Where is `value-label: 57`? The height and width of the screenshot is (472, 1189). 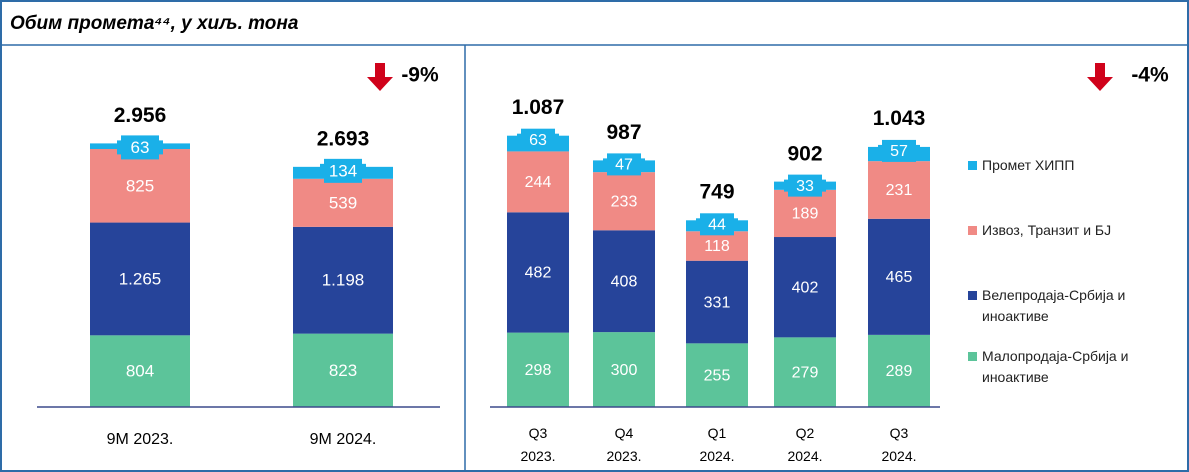 value-label: 57 is located at coordinates (899, 151).